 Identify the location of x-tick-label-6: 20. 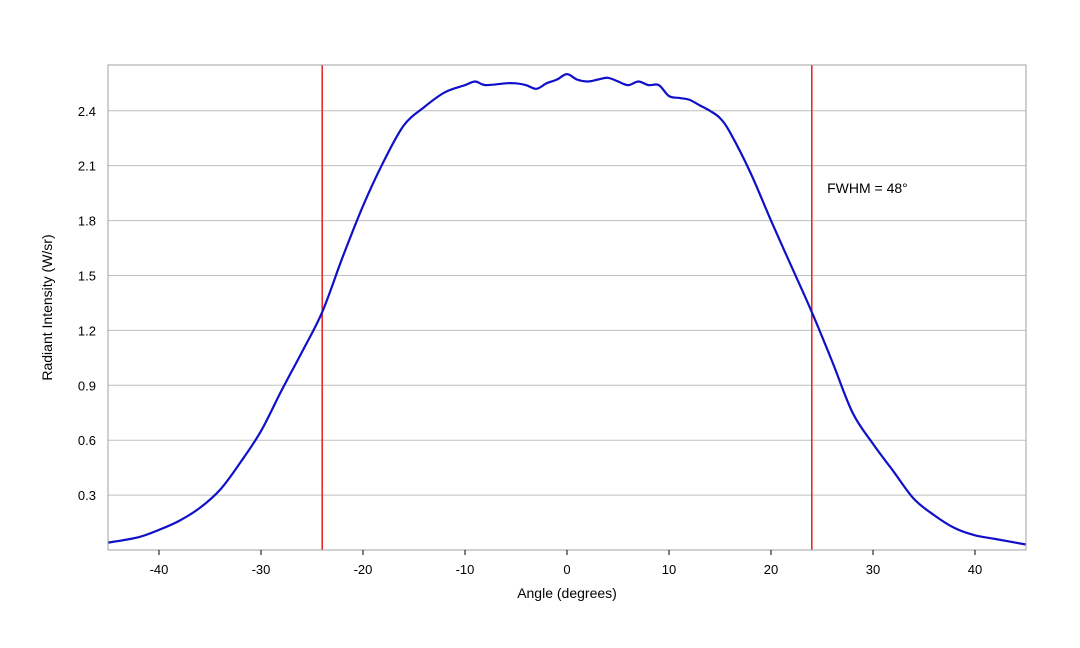
(771, 569).